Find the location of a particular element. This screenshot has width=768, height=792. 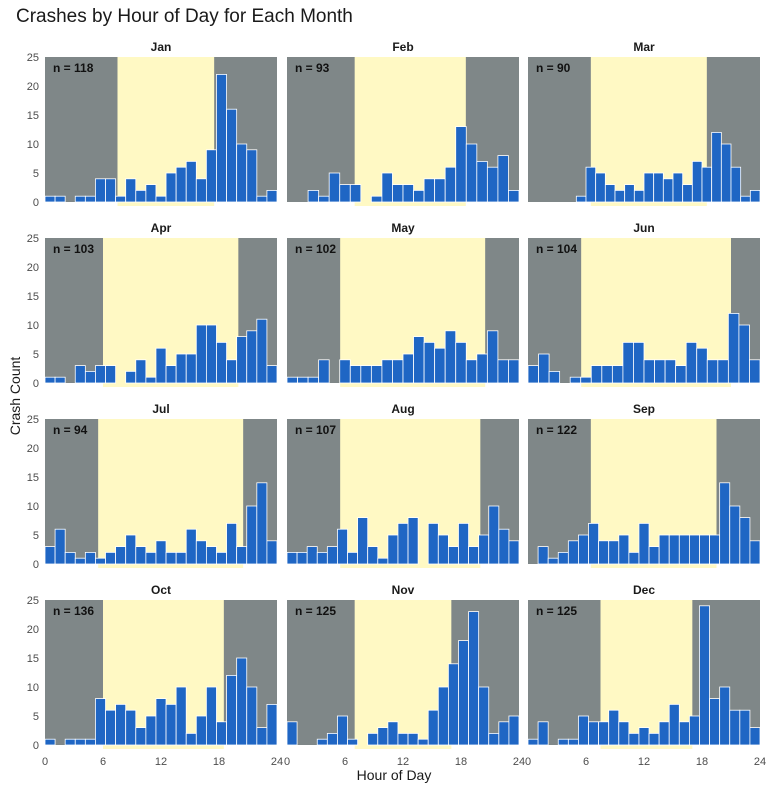

facet-strip-label: Jan is located at coordinates (161, 47).